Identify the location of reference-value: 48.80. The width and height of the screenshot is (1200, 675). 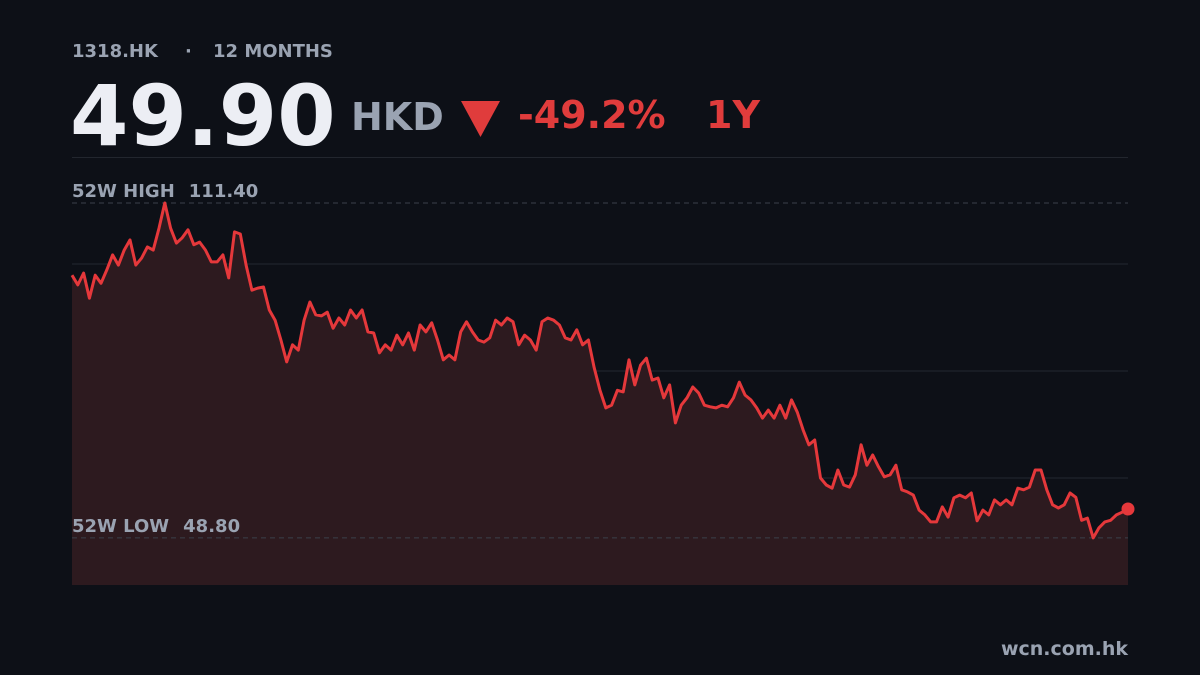
(211, 526).